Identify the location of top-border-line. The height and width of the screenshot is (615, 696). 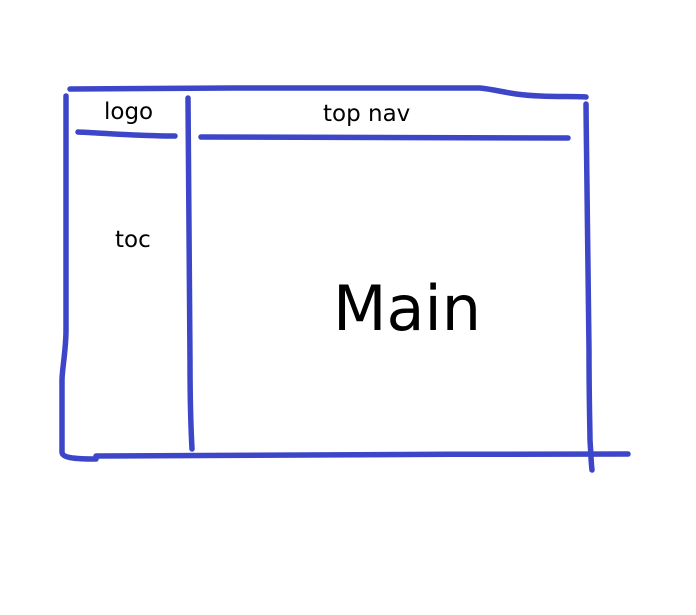
(328, 92).